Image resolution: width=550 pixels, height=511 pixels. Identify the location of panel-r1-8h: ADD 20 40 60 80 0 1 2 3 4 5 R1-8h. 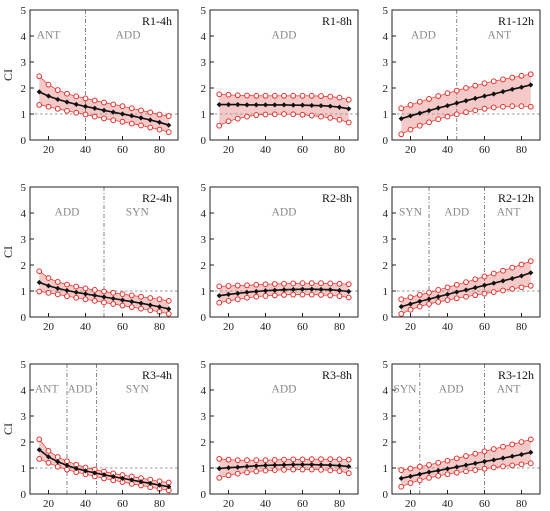
(280, 80).